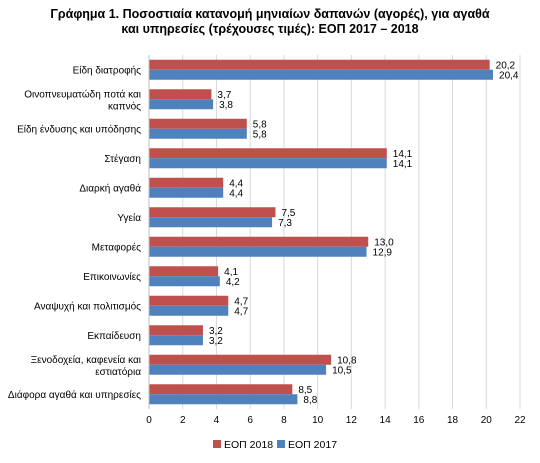 The width and height of the screenshot is (540, 463). Describe the element at coordinates (217, 420) in the screenshot. I see `x-tick-label: 4` at that location.